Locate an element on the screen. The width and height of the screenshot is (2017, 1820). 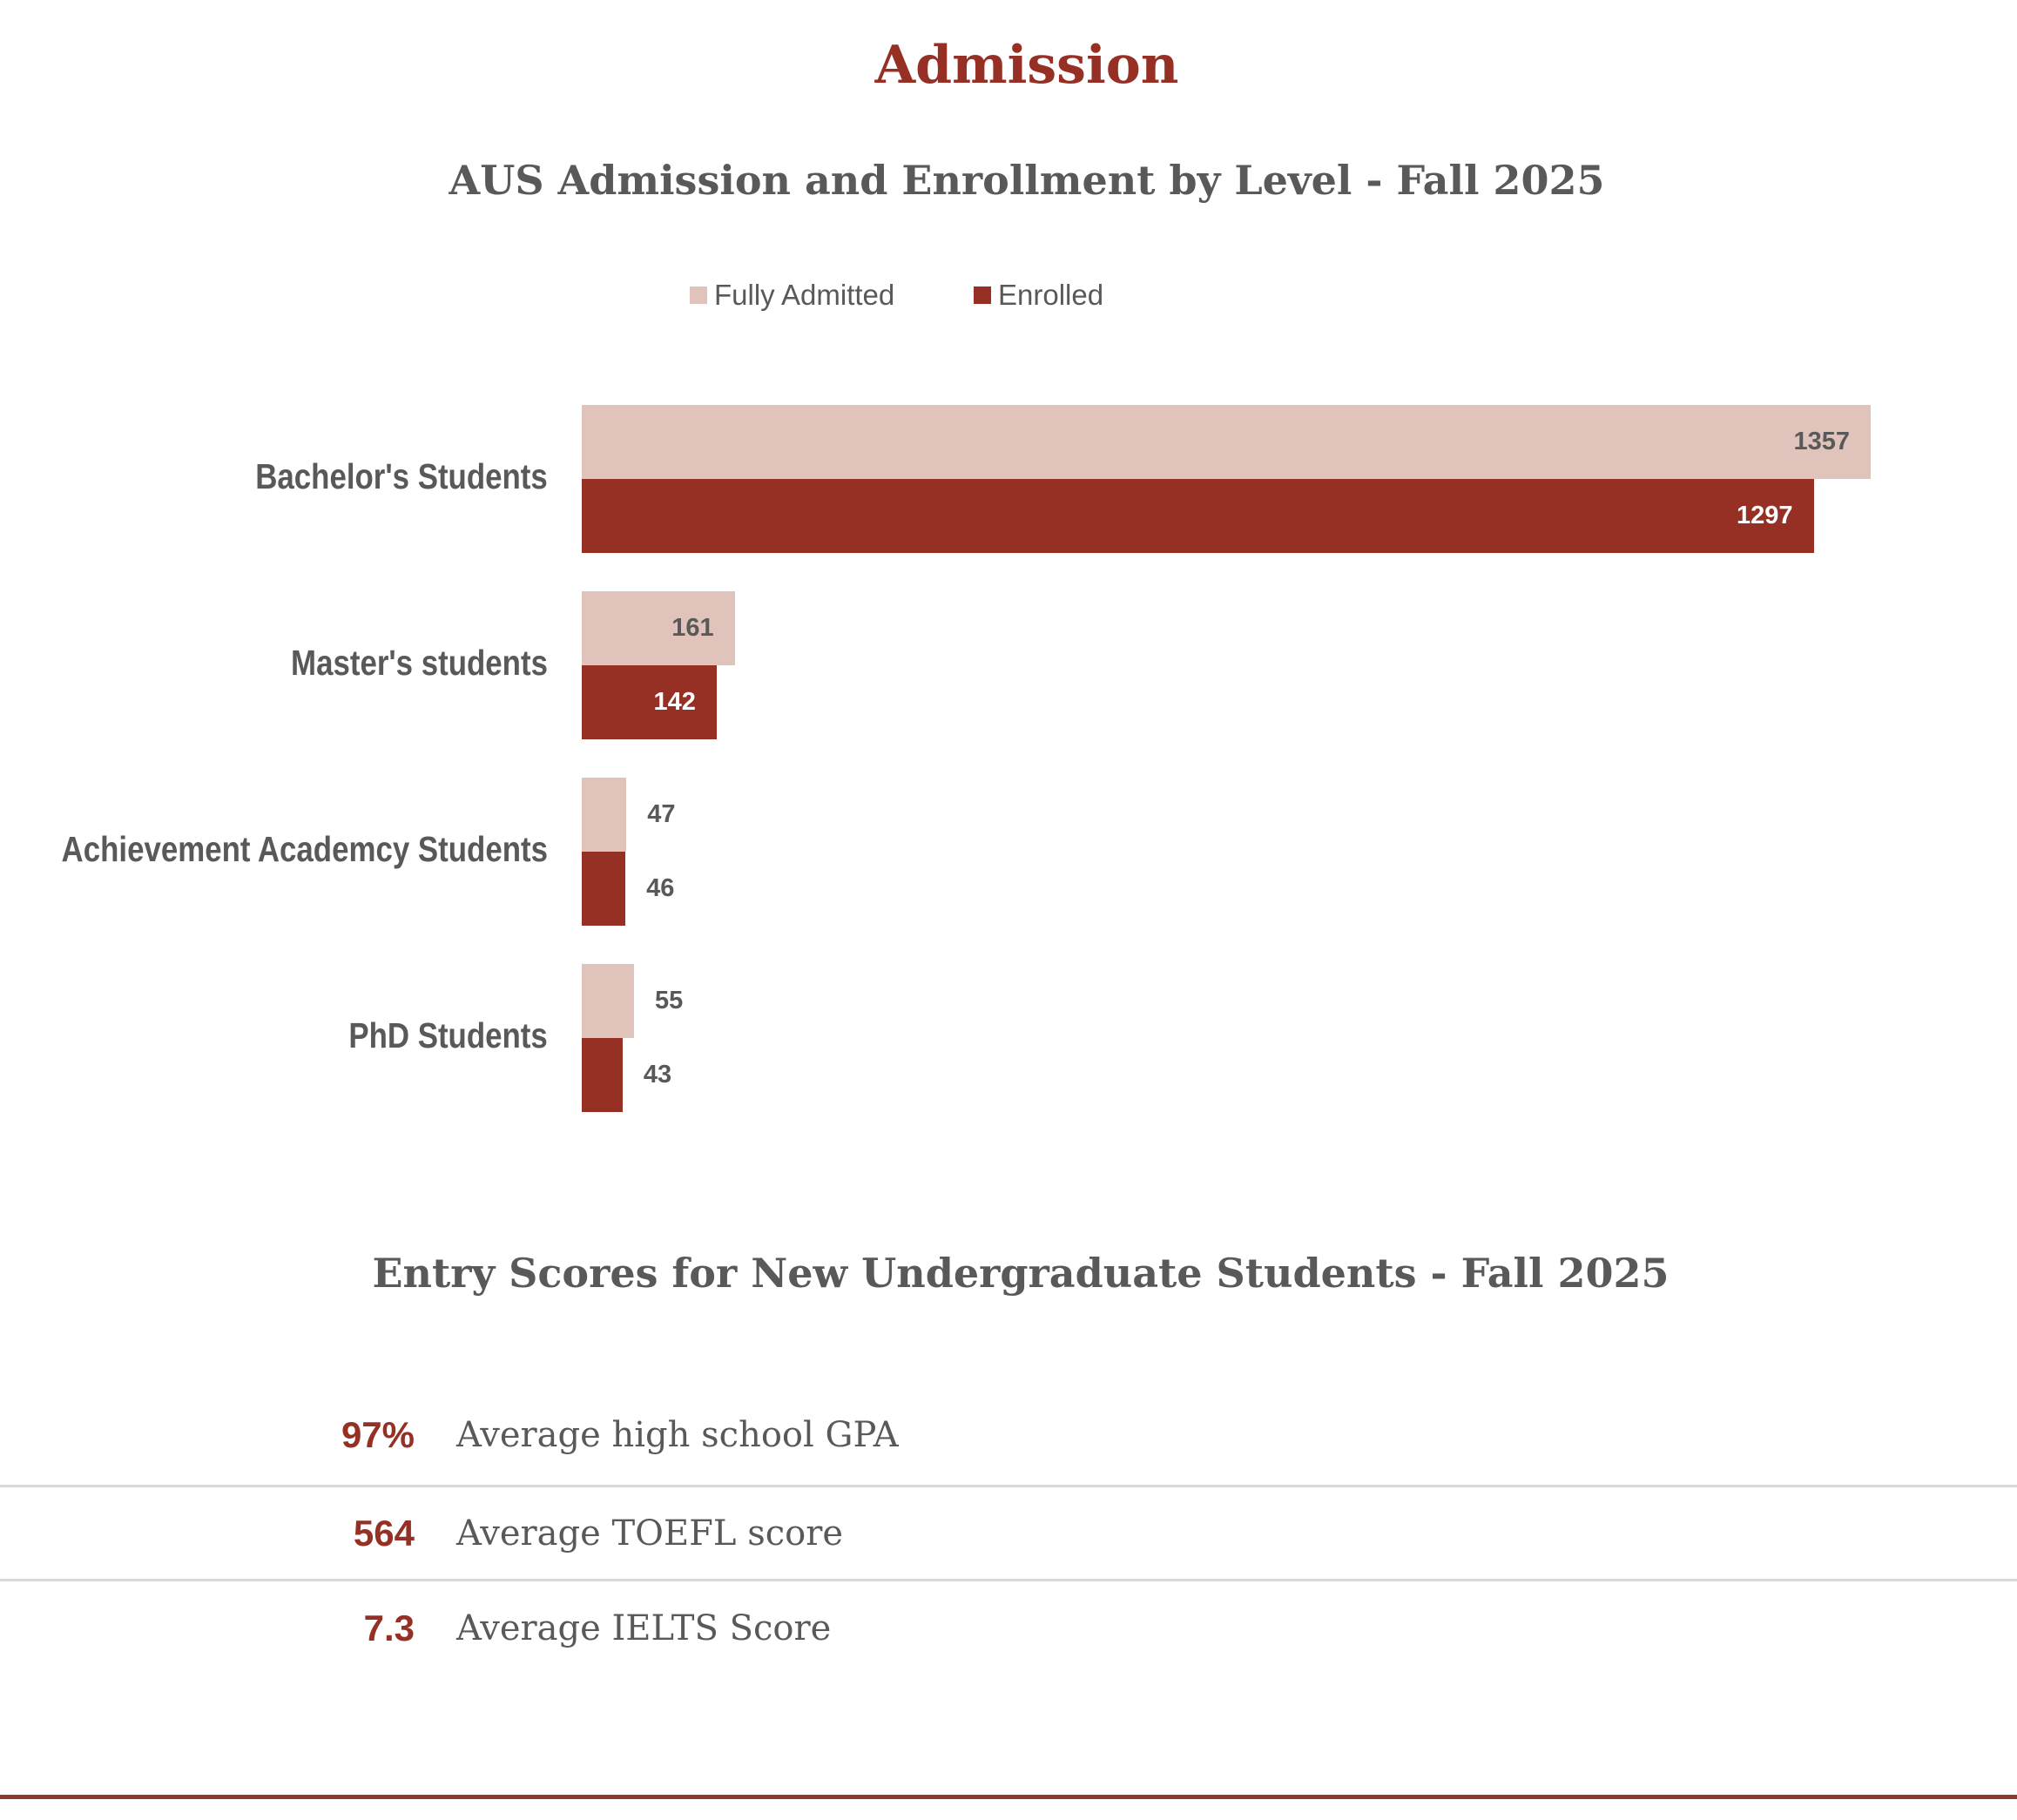
legend-swatch-enrolled is located at coordinates (982, 295).